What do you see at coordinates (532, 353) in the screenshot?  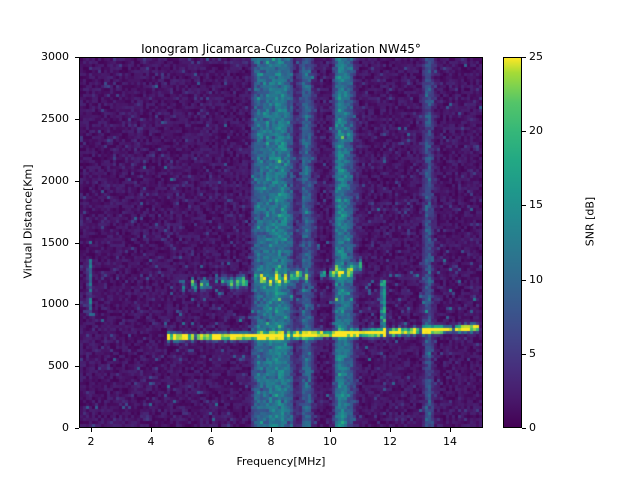 I see `colorbar-tick-label: 5` at bounding box center [532, 353].